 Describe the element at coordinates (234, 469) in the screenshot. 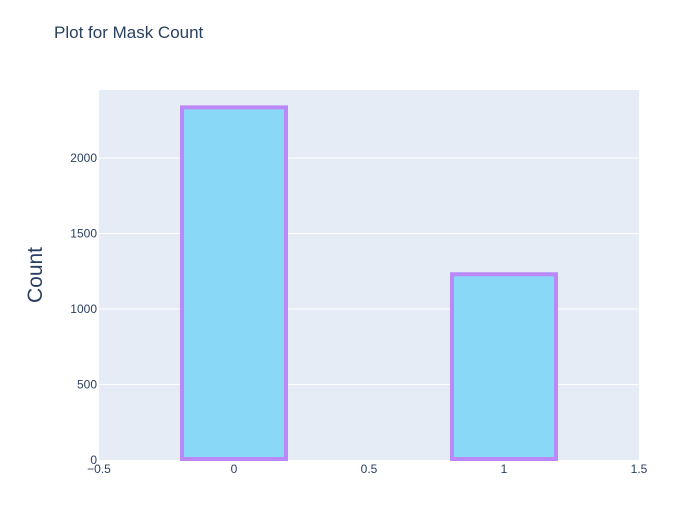

I see `x-tick-label-1: 0` at that location.